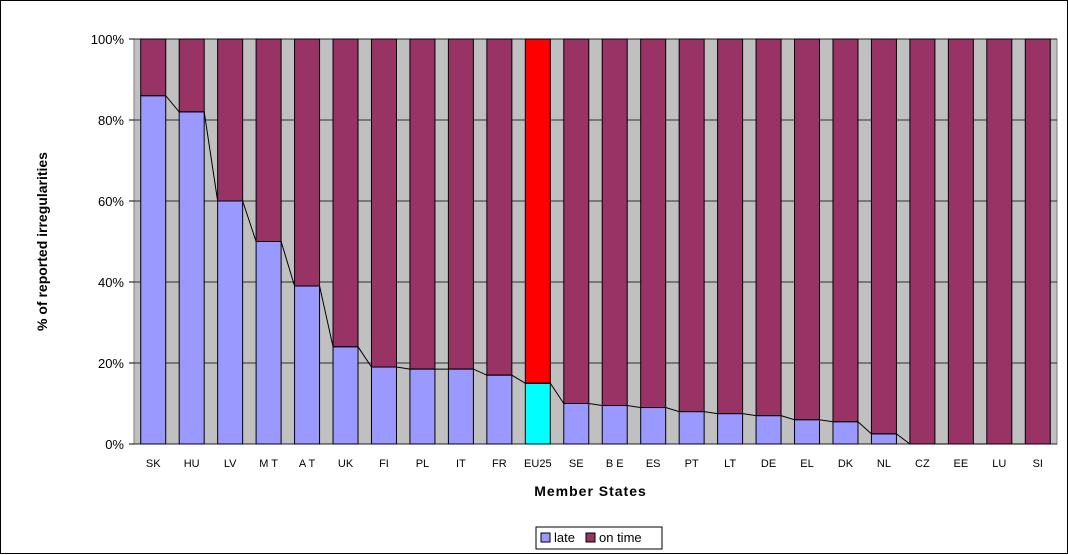 The height and width of the screenshot is (555, 1068). Describe the element at coordinates (653, 223) in the screenshot. I see `bar-on-time-es` at that location.